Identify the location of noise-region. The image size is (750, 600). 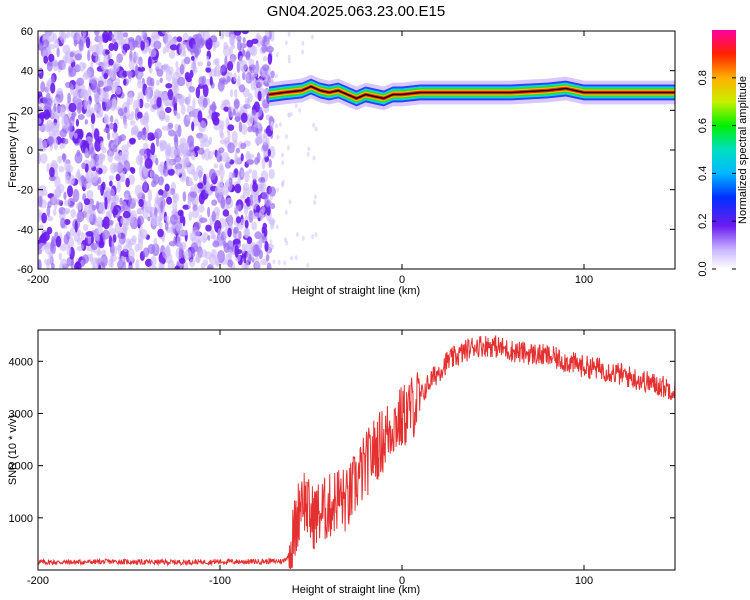
(178, 150).